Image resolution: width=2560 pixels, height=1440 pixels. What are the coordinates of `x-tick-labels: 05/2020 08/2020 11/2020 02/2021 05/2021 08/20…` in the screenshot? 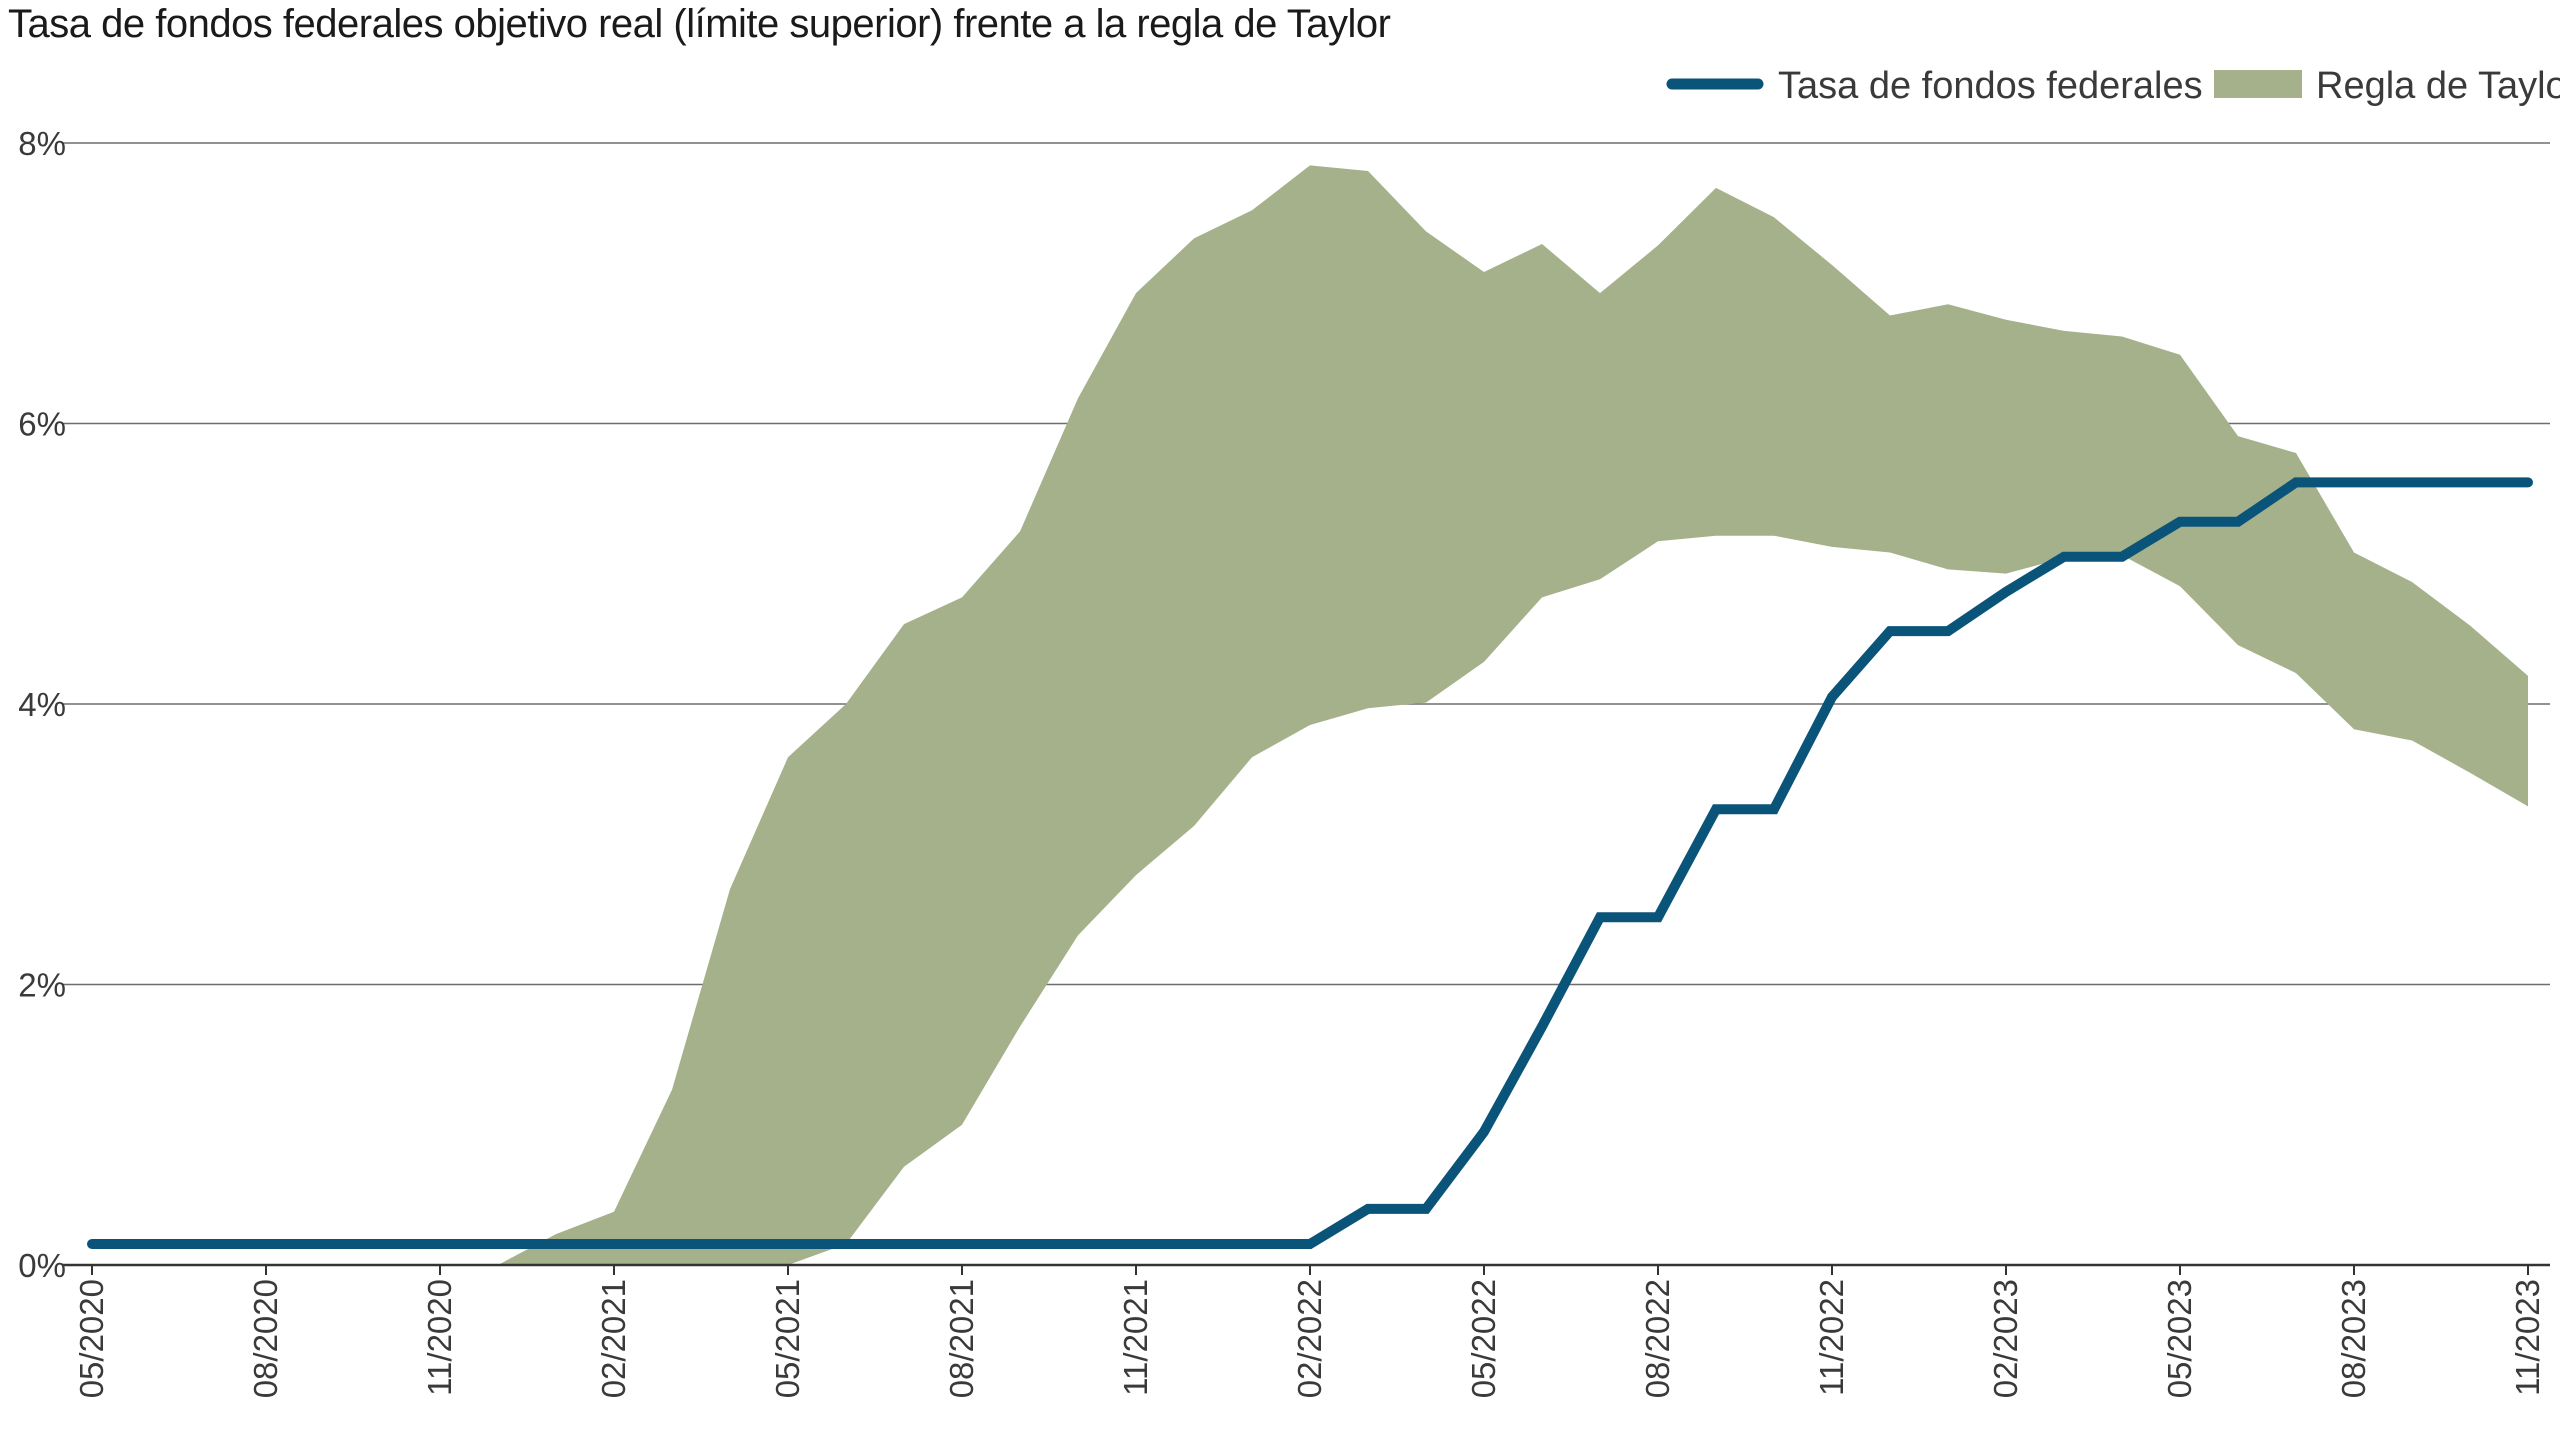 It's located at (1309, 1338).